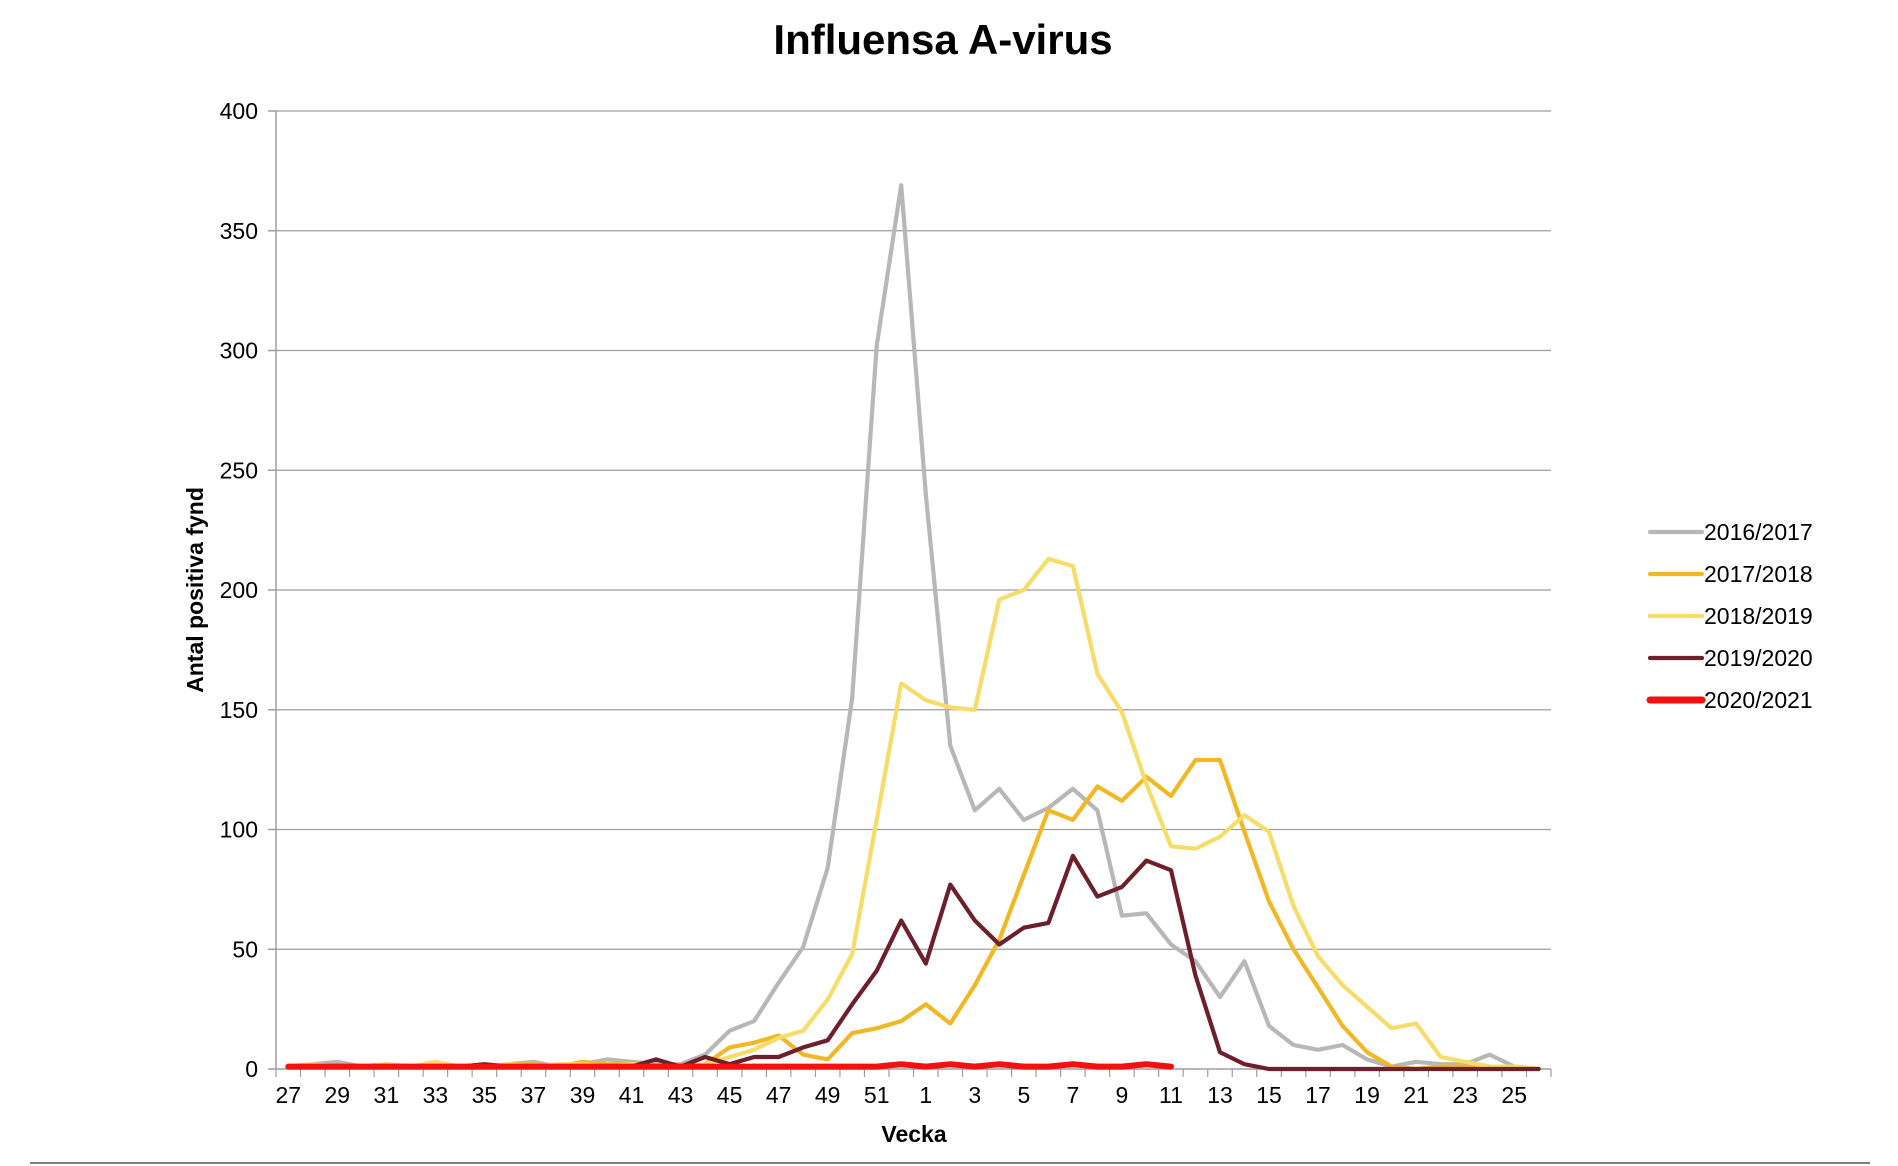 The height and width of the screenshot is (1166, 1898). What do you see at coordinates (925, 1095) in the screenshot?
I see `x-tick-label-13: 1` at bounding box center [925, 1095].